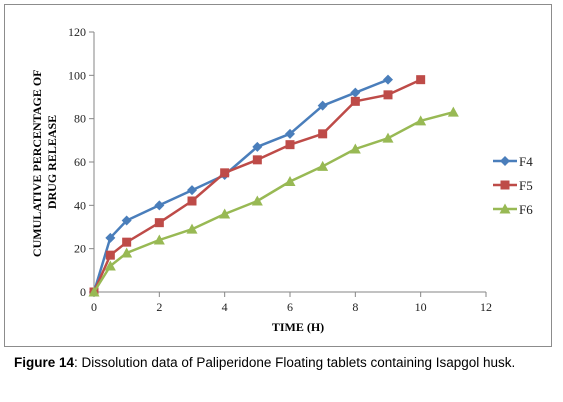 The width and height of the screenshot is (563, 402). I want to click on legend-label: F6, so click(526, 209).